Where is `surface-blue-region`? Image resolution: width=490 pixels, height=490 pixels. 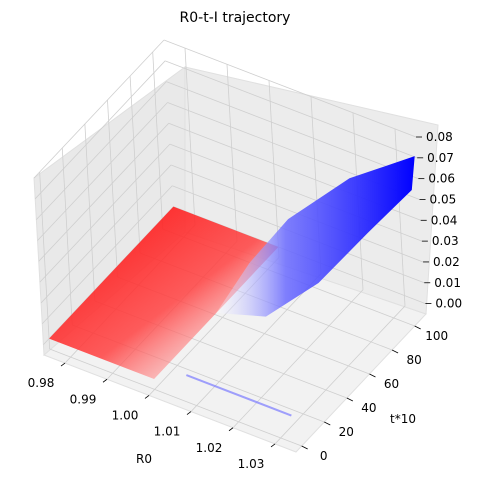 surface-blue-region is located at coordinates (315, 236).